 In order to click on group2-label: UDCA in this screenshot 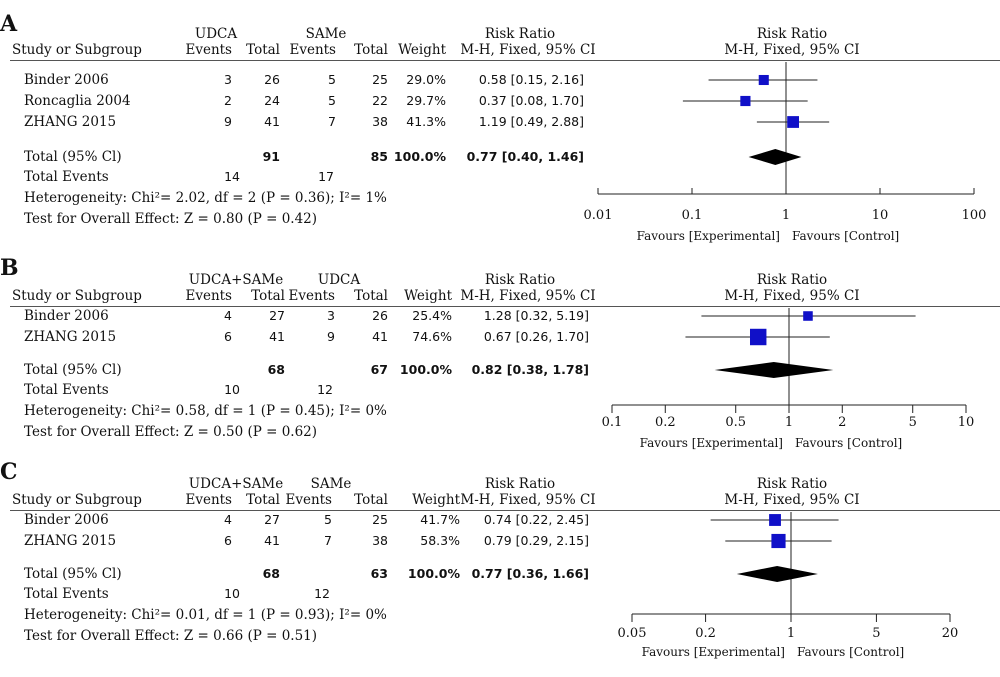, I will do `click(339, 280)`.